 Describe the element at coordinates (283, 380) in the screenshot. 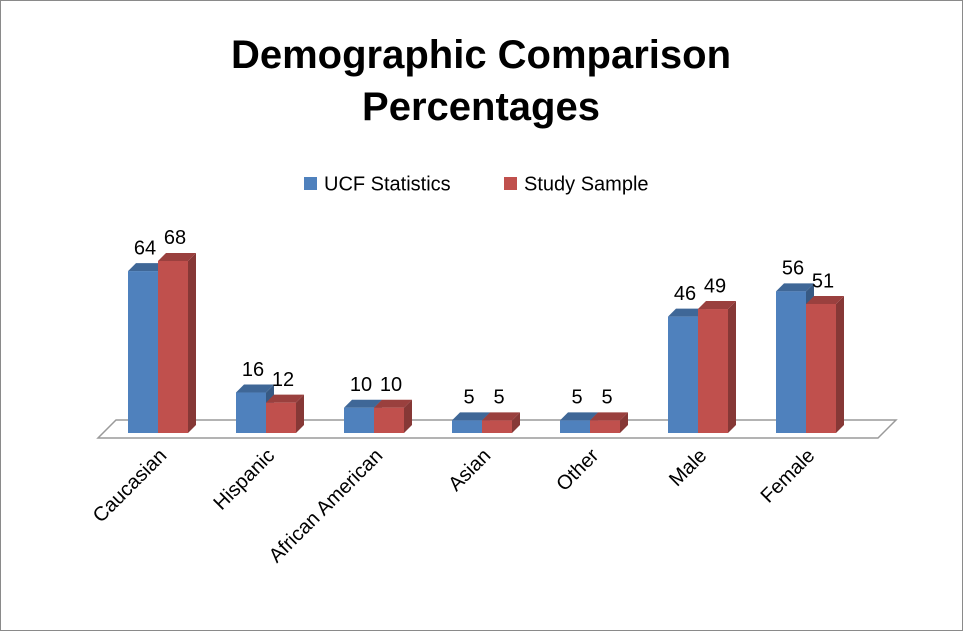

I see `value-label: 12` at that location.